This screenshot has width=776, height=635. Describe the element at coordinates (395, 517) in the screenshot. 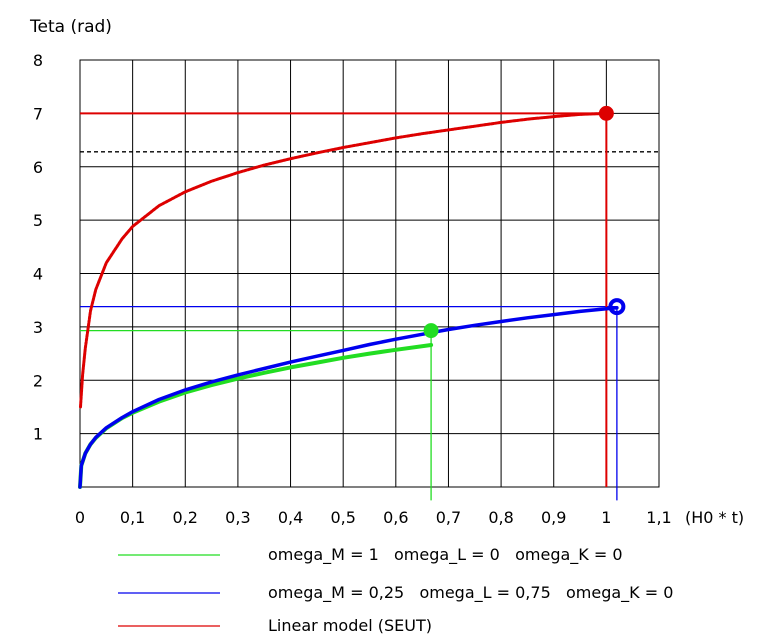

I see `x-tick-label-6: 0,6` at that location.